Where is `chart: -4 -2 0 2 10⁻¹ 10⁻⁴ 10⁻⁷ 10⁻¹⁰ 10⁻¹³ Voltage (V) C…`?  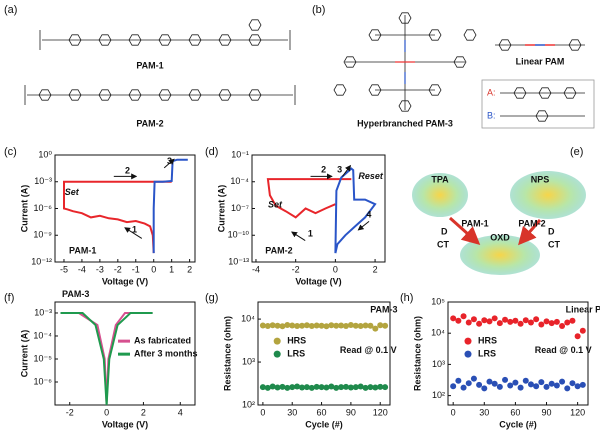 chart: -4 -2 0 2 10⁻¹ 10⁻⁴ 10⁻⁷ 10⁻¹⁰ 10⁻¹³ Voltage (V) C… is located at coordinates (301, 217).